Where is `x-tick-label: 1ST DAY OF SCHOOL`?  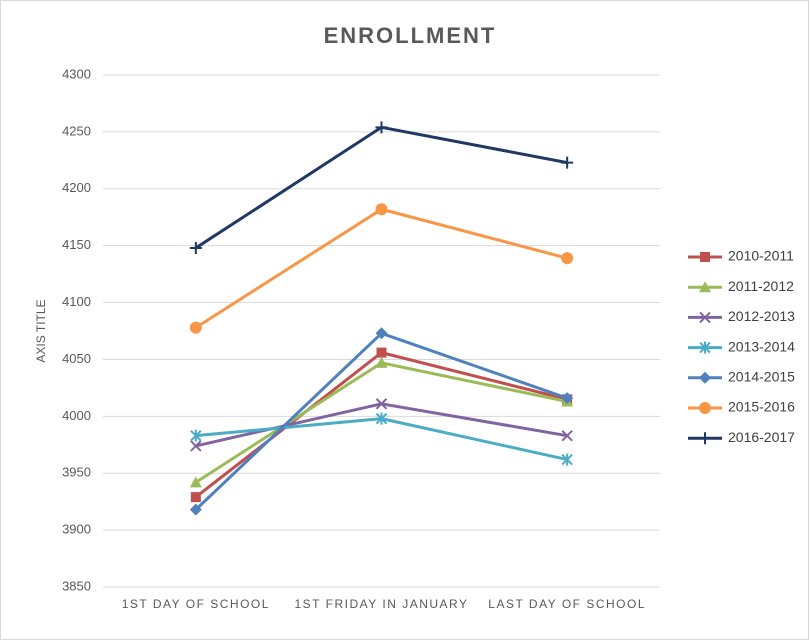
x-tick-label: 1ST DAY OF SCHOOL is located at coordinates (196, 604).